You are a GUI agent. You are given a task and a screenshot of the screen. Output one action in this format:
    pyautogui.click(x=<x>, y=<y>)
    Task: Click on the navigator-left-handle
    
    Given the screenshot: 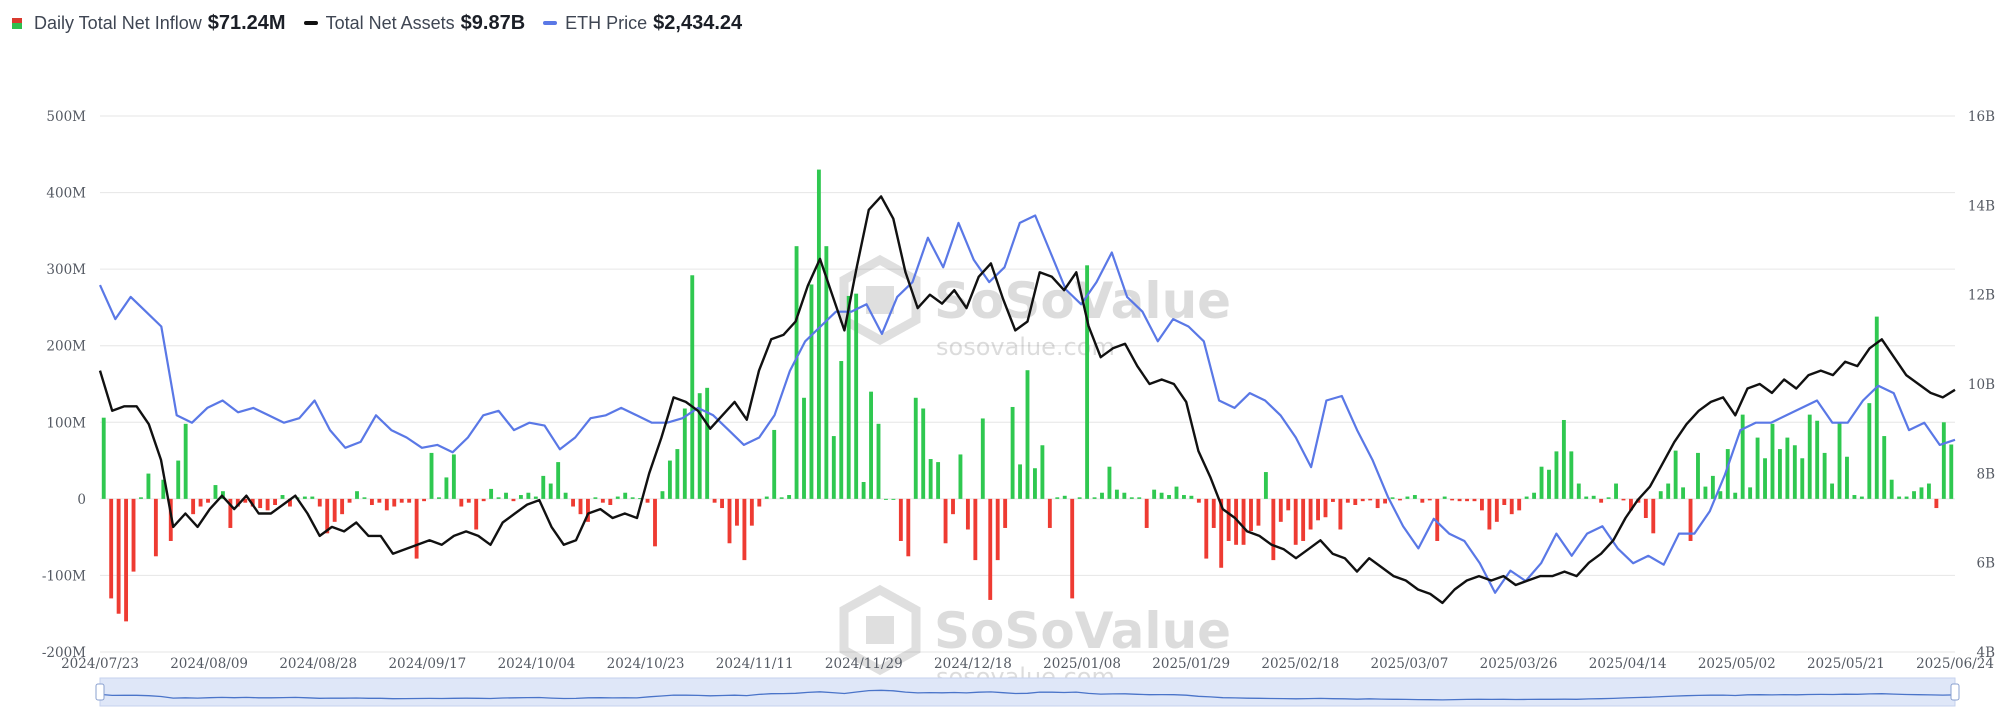 What is the action you would take?
    pyautogui.click(x=100, y=692)
    